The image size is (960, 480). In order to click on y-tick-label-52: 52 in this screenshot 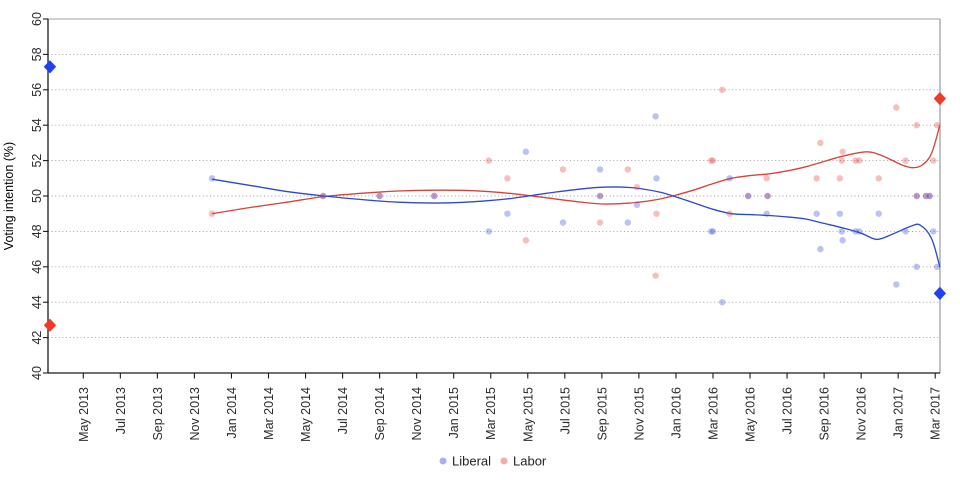, I will do `click(37, 161)`.